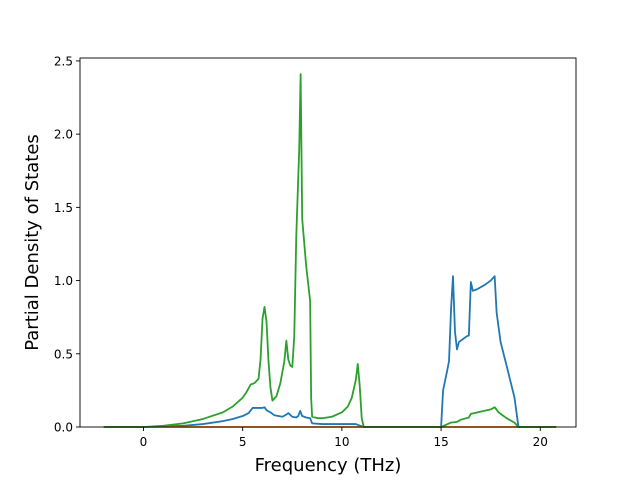  Describe the element at coordinates (63, 354) in the screenshot. I see `y-tick-label: 0.5` at that location.